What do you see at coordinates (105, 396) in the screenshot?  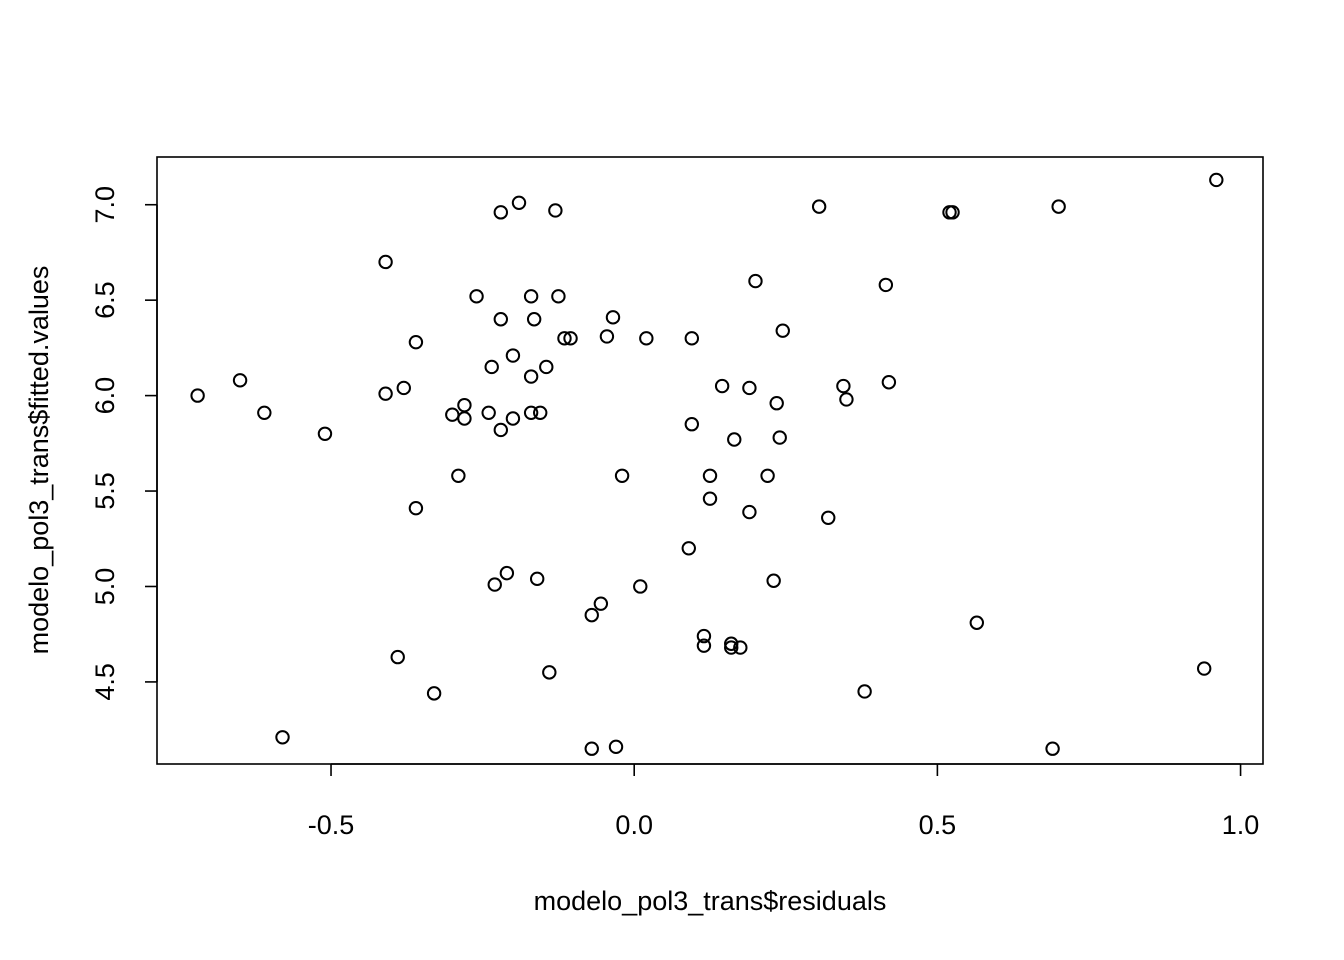 I see `y-tick-label: 6.0` at bounding box center [105, 396].